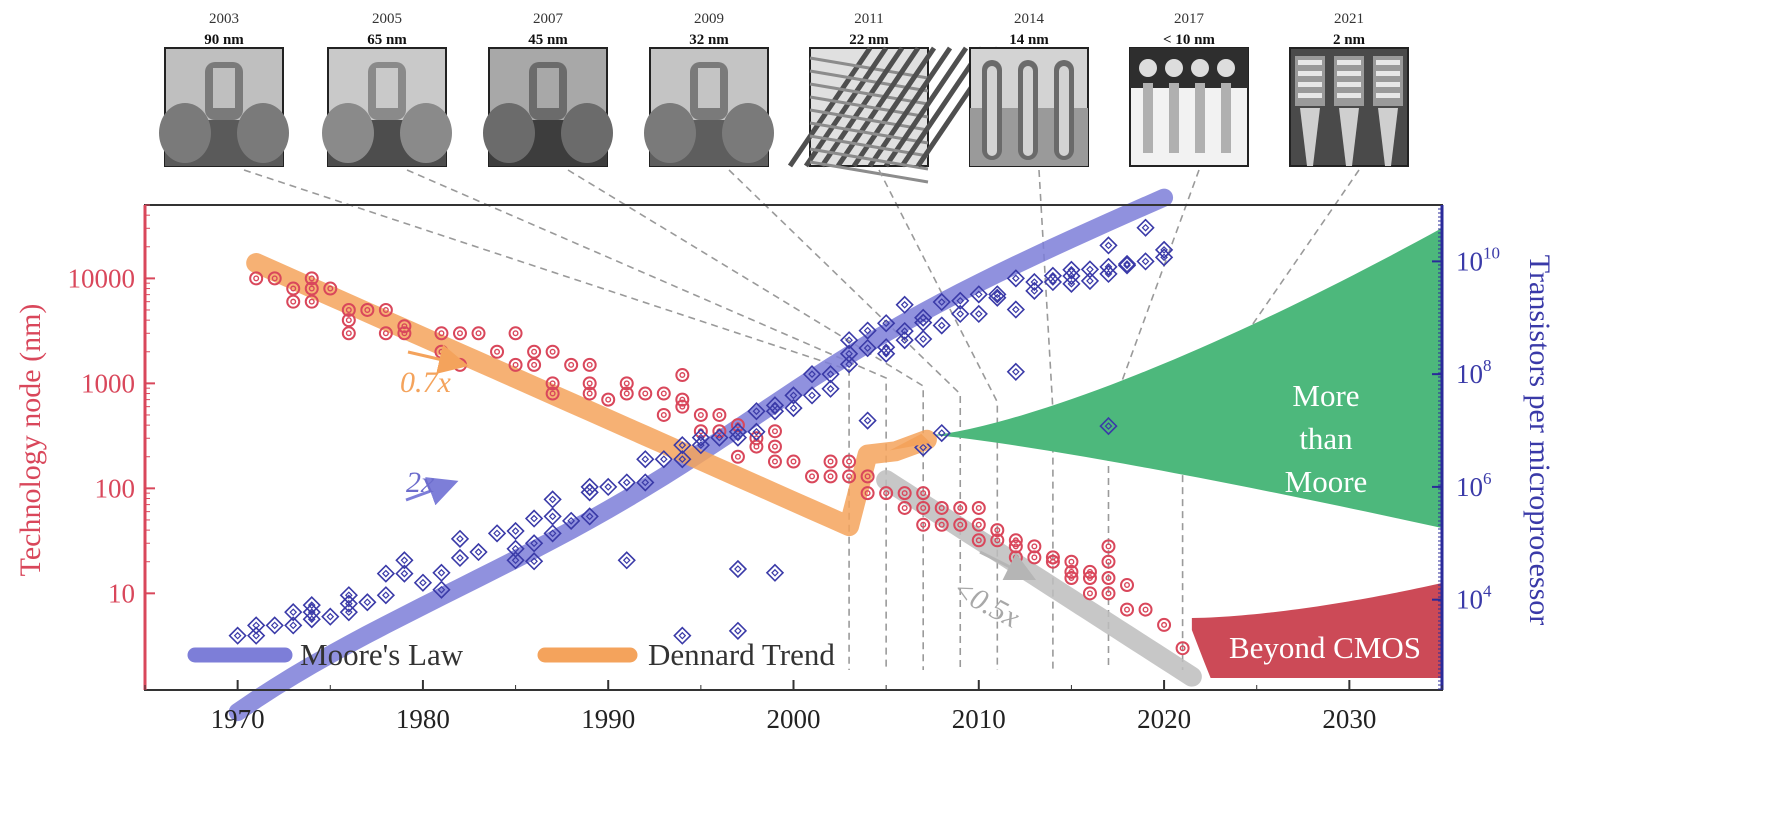 The width and height of the screenshot is (1790, 837). Describe the element at coordinates (1491, 252) in the screenshot. I see `right-tick-exponent: 10` at that location.